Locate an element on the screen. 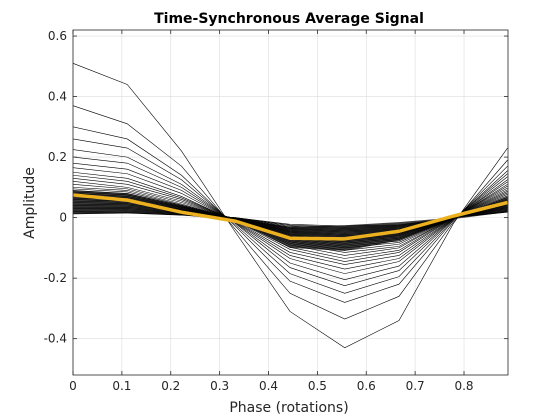 The image size is (560, 420). average-line is located at coordinates (290, 217).